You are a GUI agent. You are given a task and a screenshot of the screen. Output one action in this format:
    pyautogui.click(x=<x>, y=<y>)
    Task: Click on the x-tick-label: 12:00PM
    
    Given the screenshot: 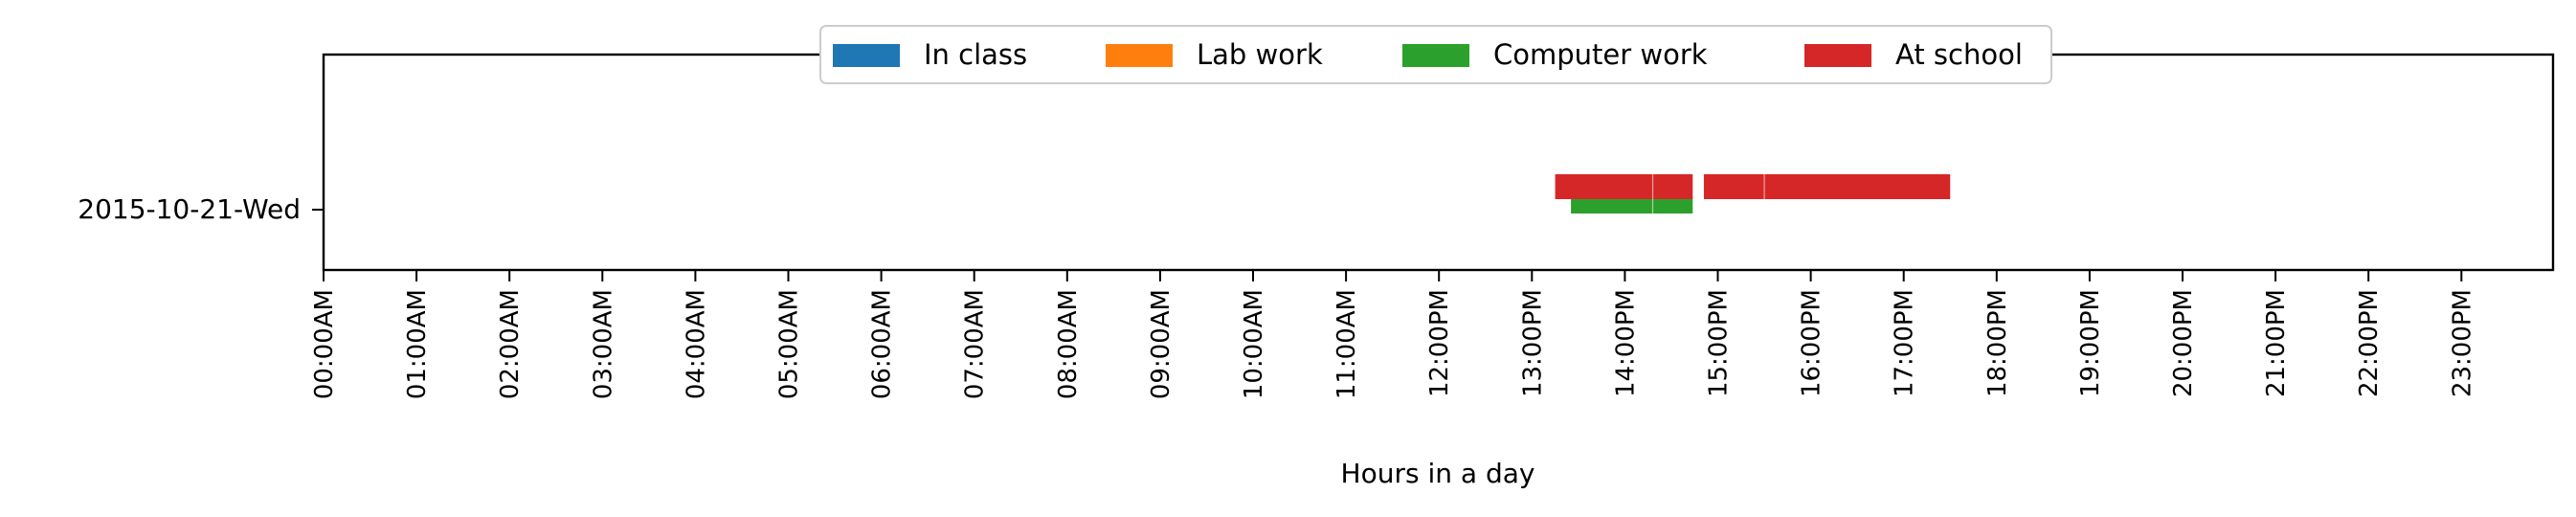 What is the action you would take?
    pyautogui.click(x=1439, y=343)
    